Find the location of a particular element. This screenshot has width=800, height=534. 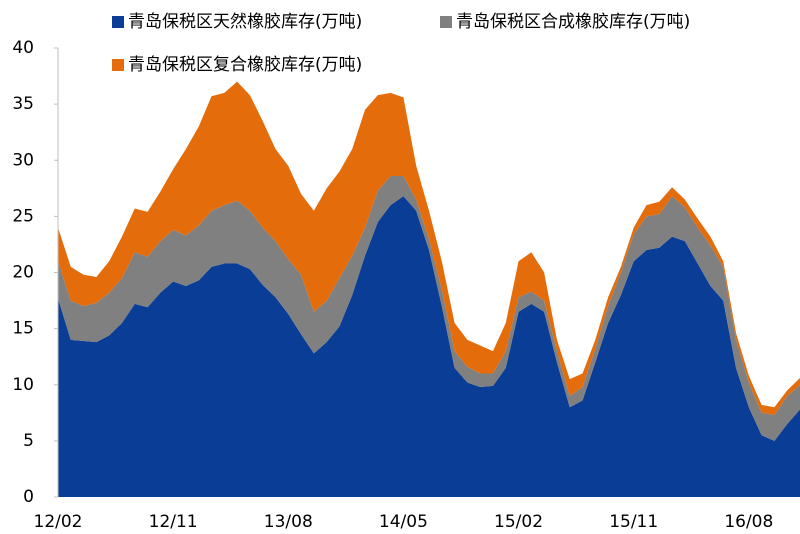

x-tick-label: 13/08 is located at coordinates (288, 522).